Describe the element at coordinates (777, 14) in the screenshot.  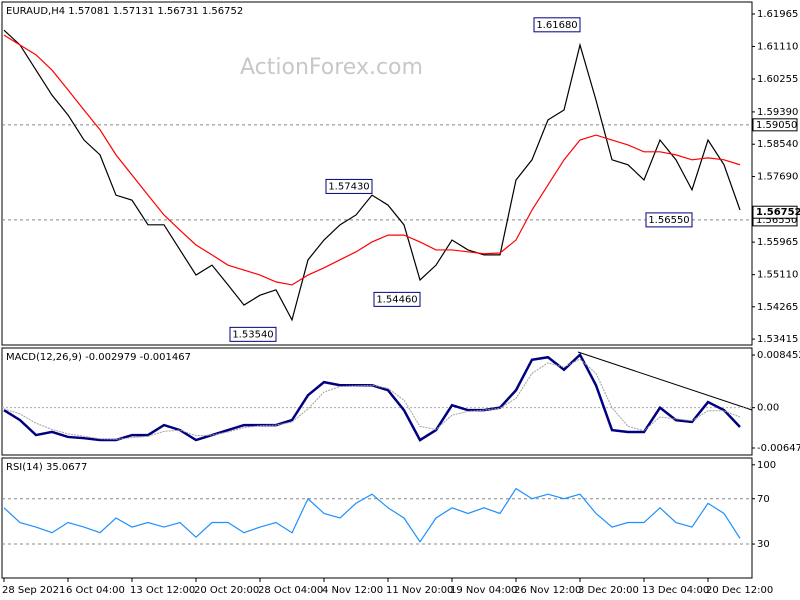
I see `y-tick-label: 1.61965` at that location.